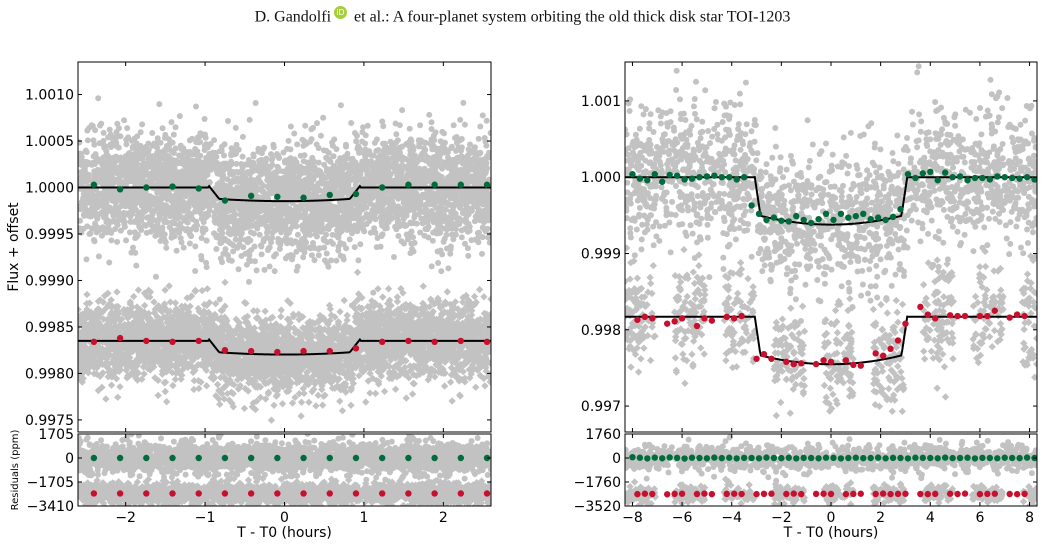 This screenshot has width=1045, height=545. Describe the element at coordinates (597, 483) in the screenshot. I see `ytick-label: −1760` at that location.